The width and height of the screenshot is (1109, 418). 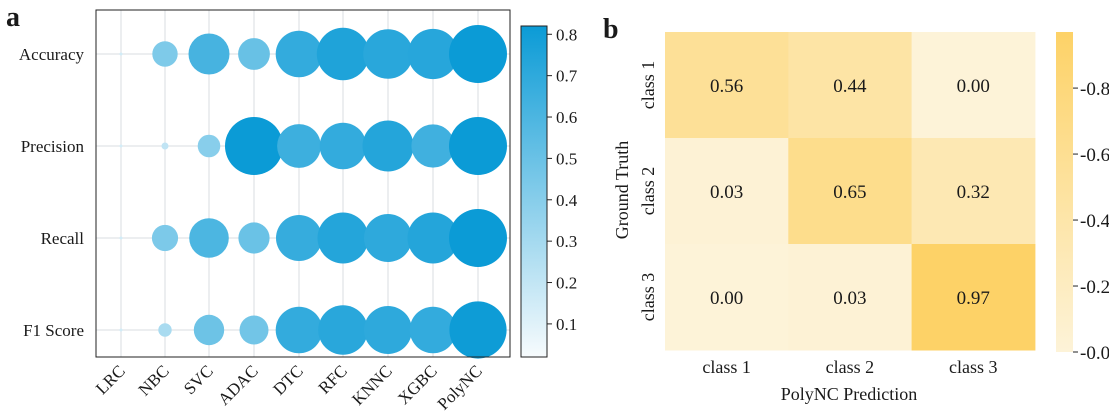 What do you see at coordinates (534, 191) in the screenshot?
I see `colorbar-a` at bounding box center [534, 191].